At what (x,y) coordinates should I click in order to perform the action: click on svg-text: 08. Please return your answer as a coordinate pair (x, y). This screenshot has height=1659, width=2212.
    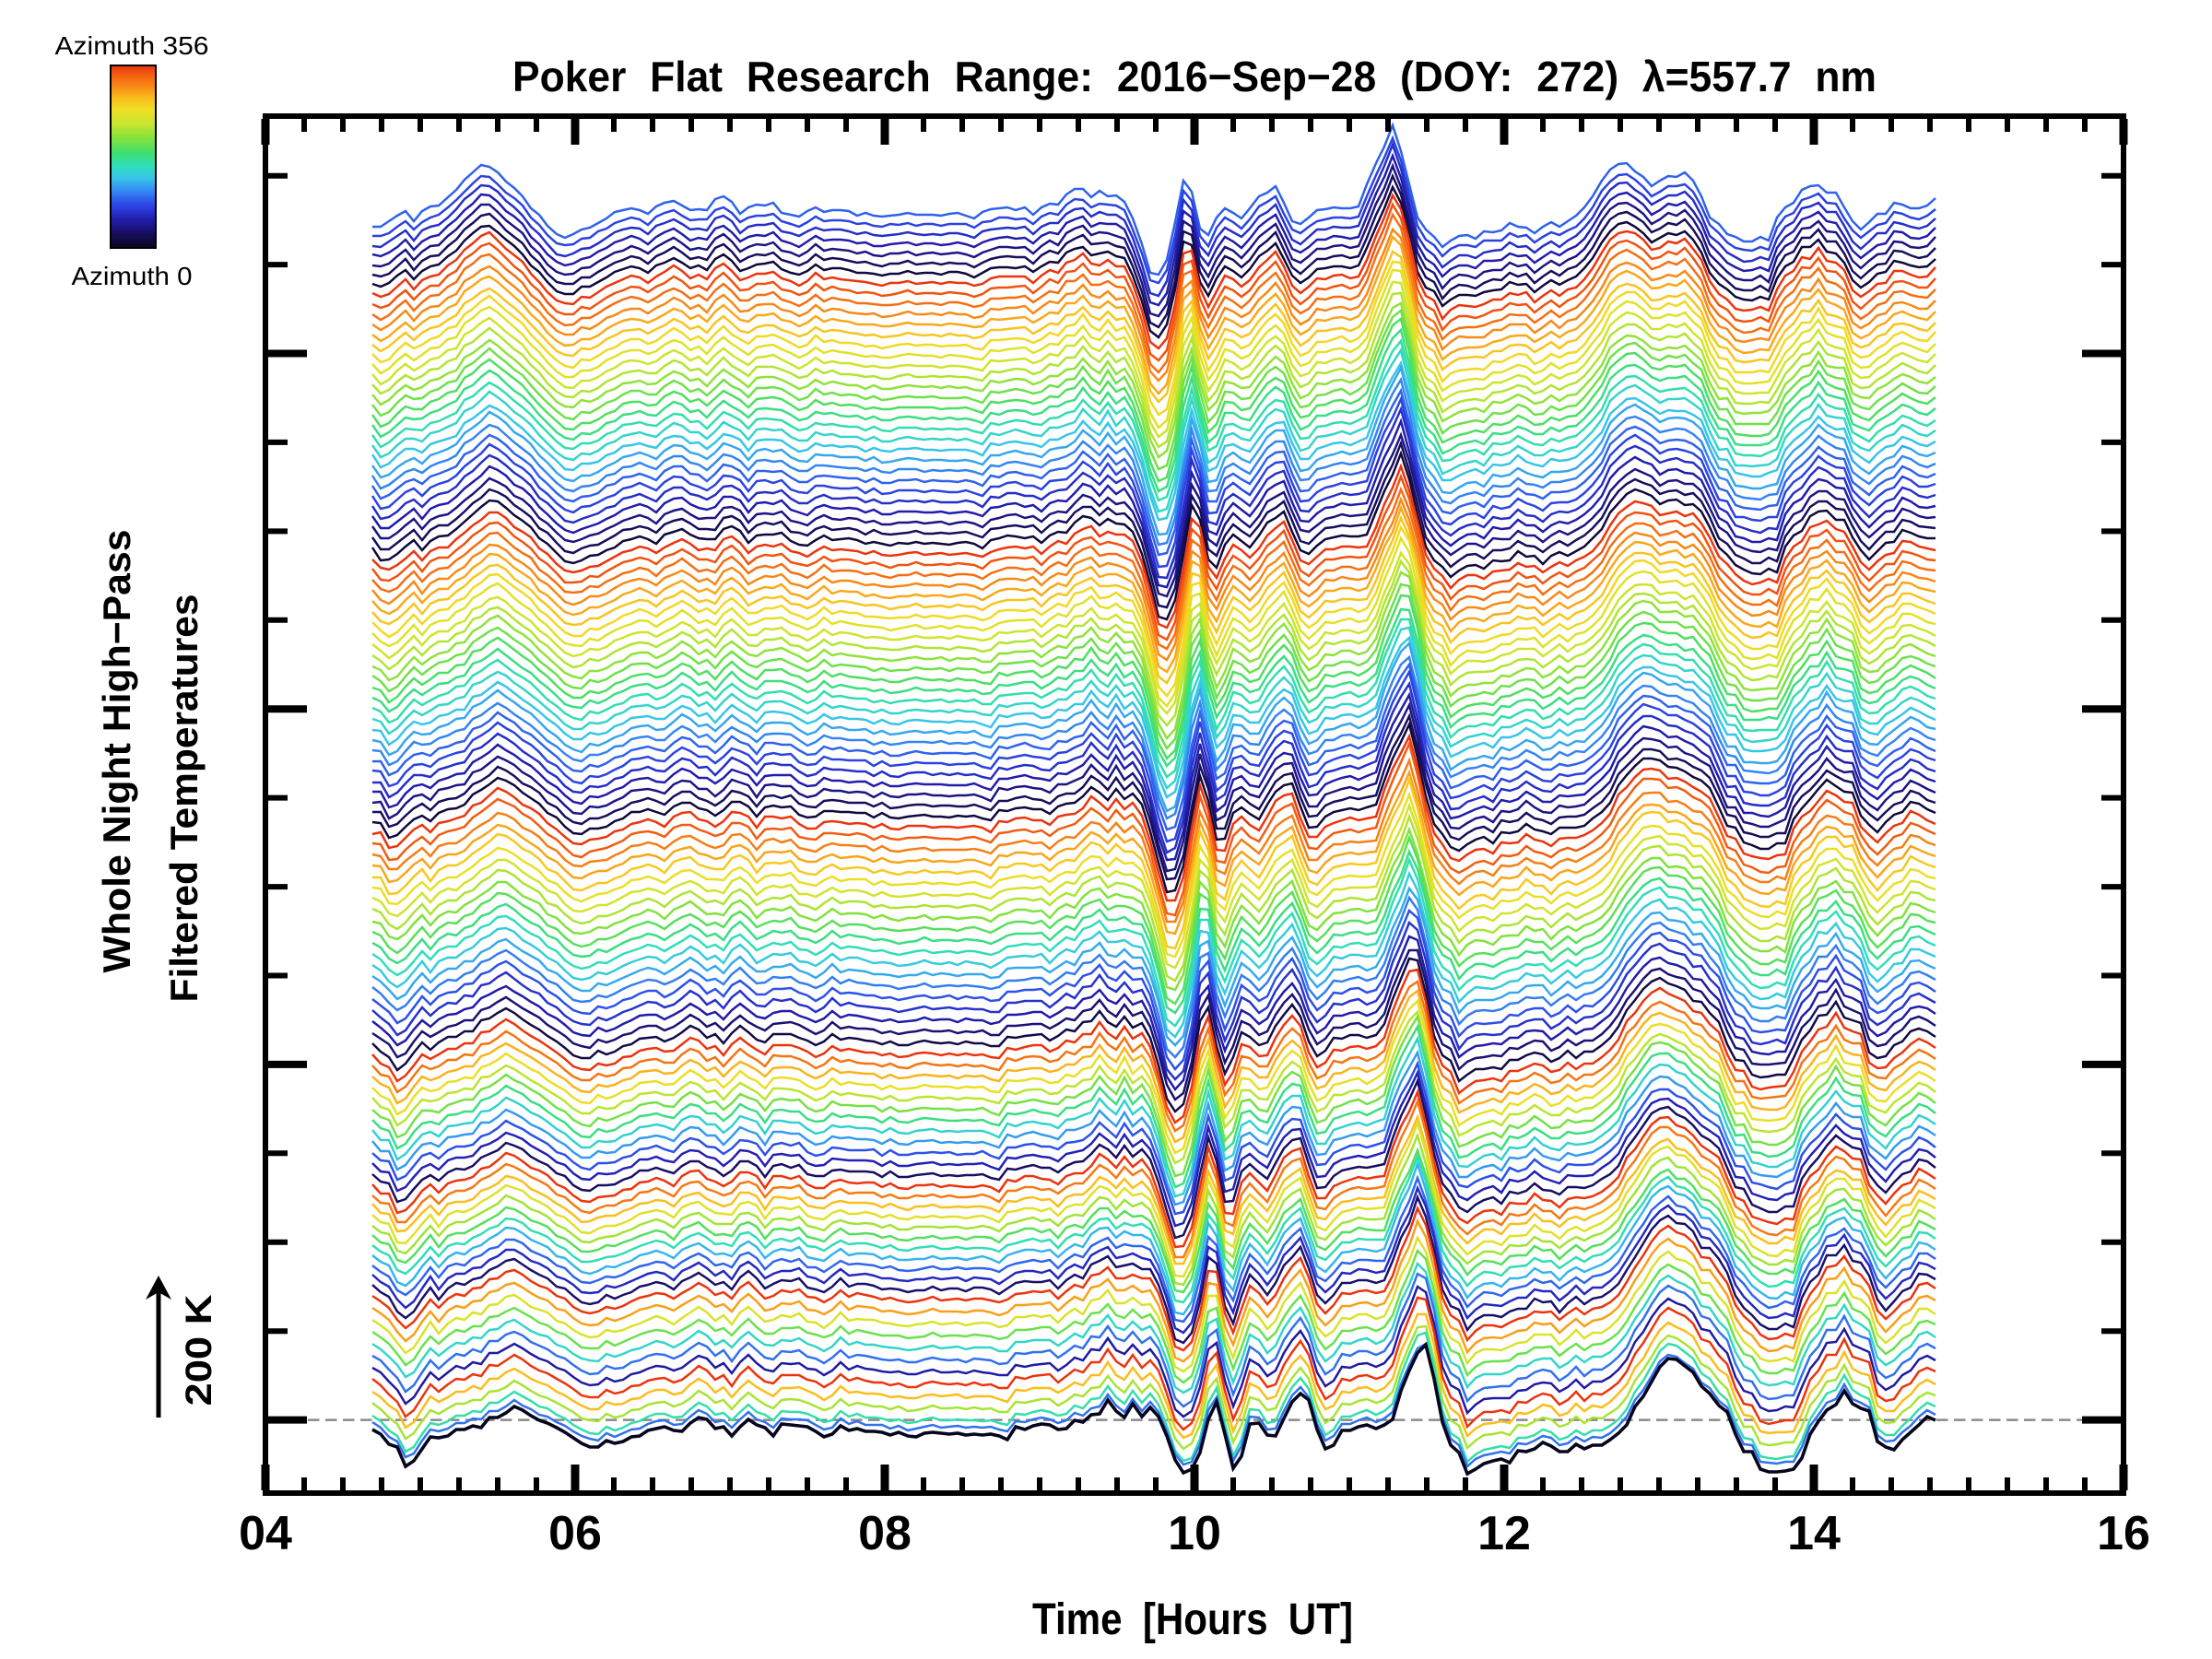
    Looking at the image, I should click on (885, 1533).